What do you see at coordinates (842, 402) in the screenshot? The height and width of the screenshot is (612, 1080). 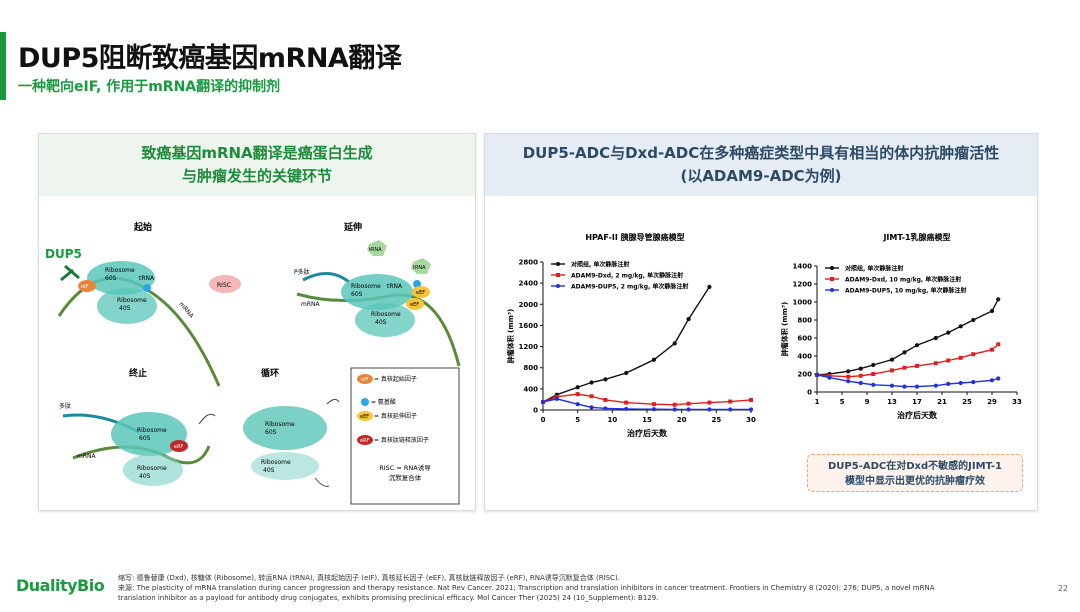 I see `chart-1-xtick-label: 5` at bounding box center [842, 402].